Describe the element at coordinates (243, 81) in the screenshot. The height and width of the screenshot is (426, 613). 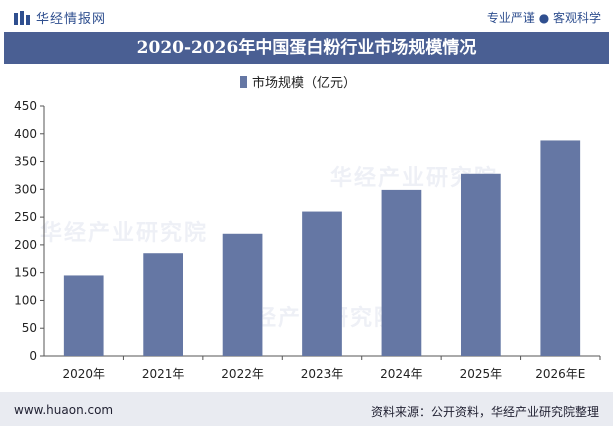
I see `legend-swatch` at that location.